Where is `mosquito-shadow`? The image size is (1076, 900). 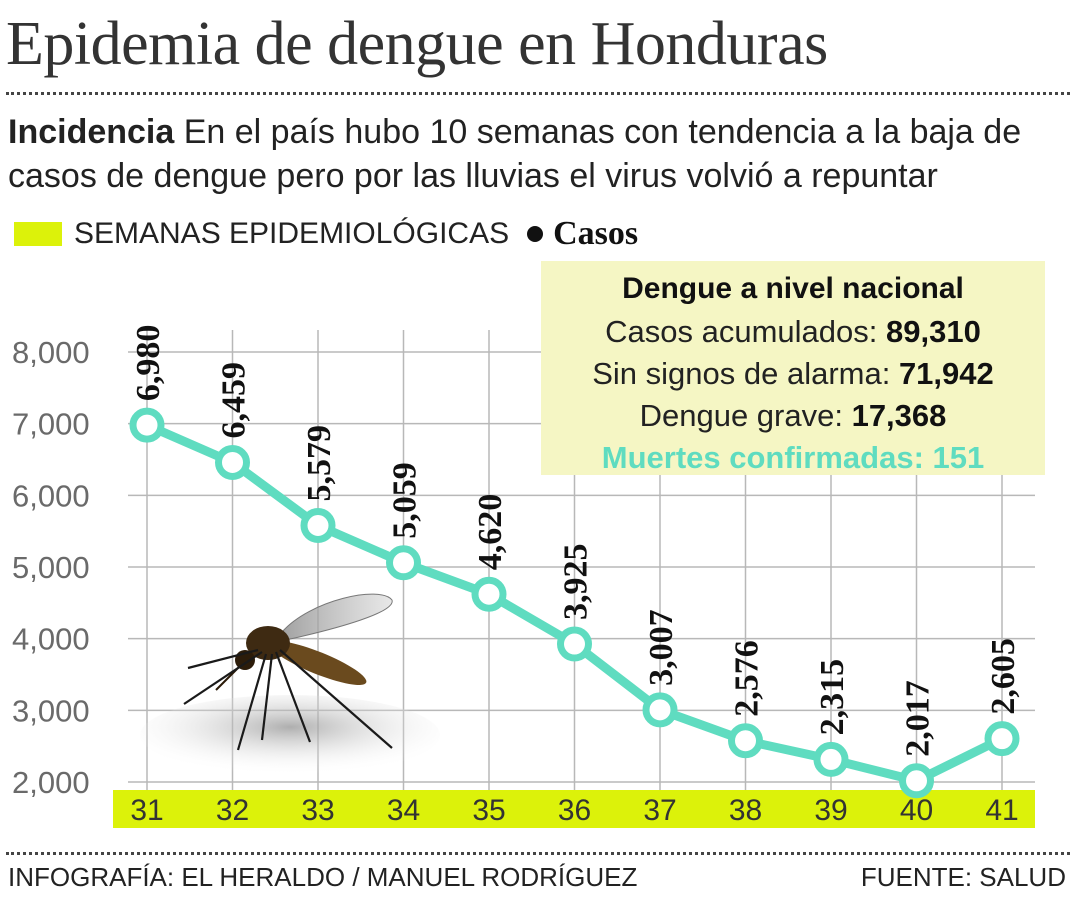
mosquito-shadow is located at coordinates (290, 735).